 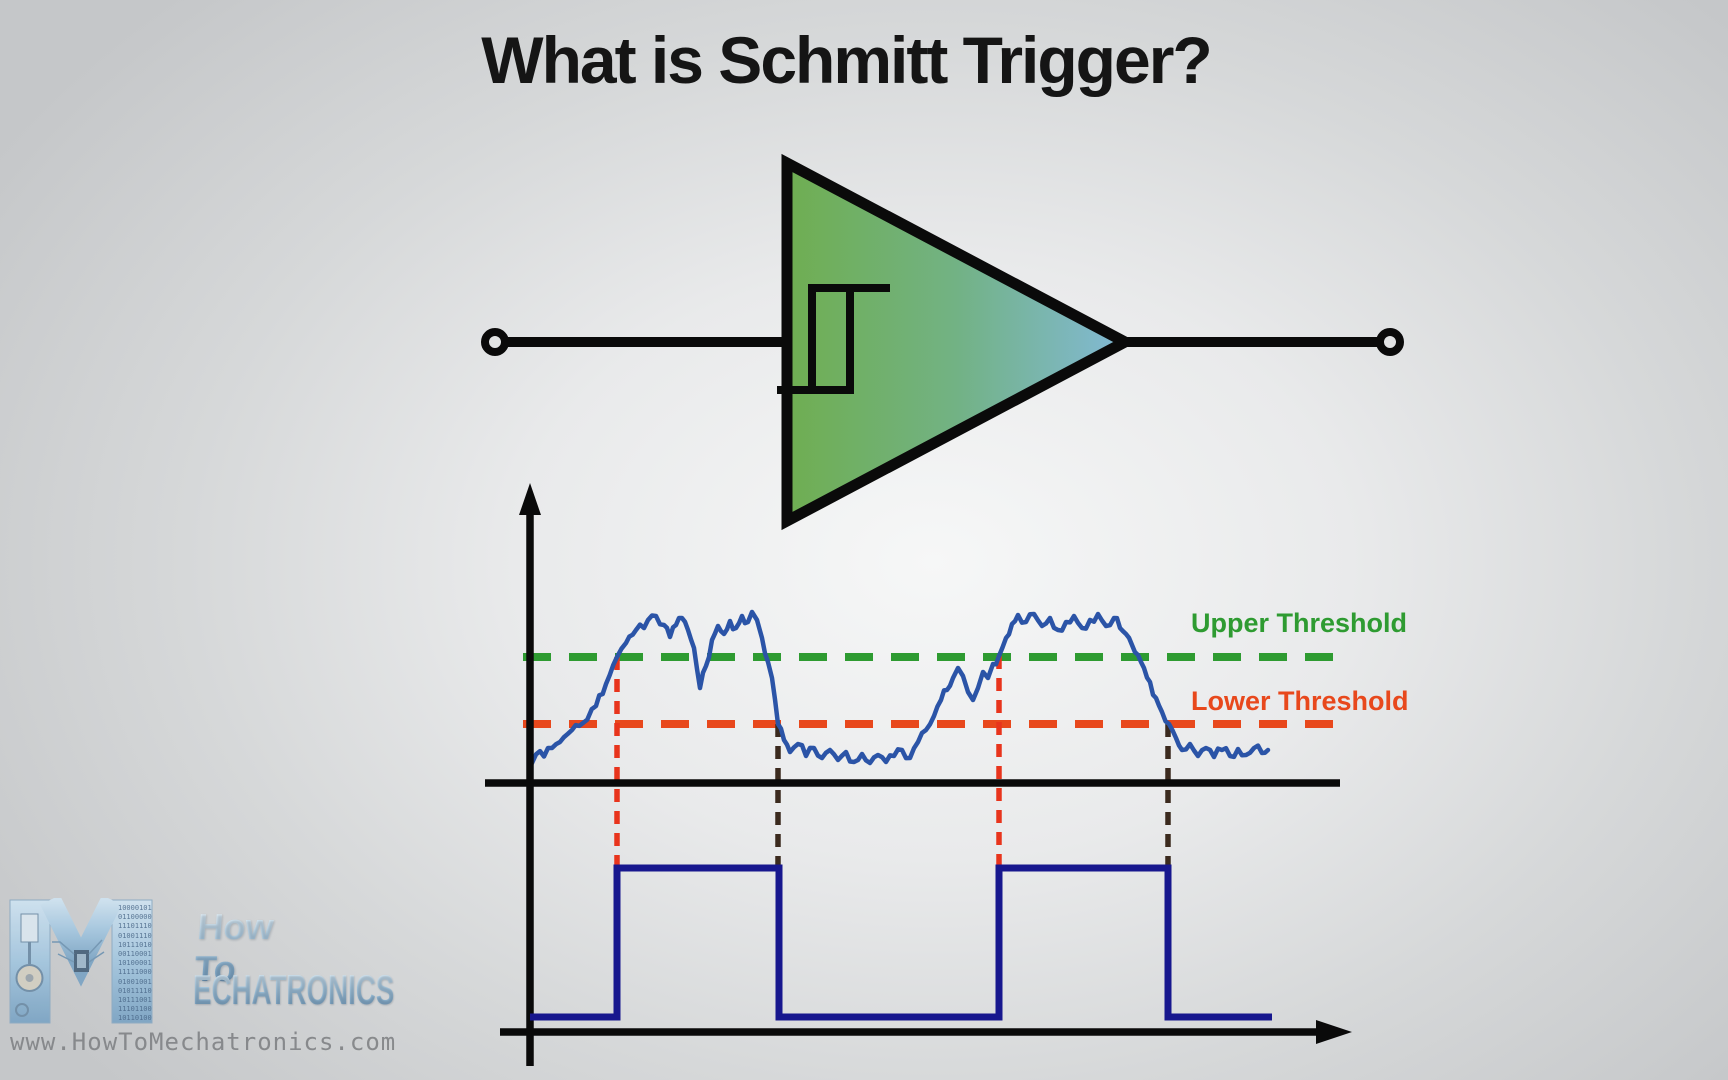 What do you see at coordinates (833, 339) in the screenshot?
I see `hysteresis-icon` at bounding box center [833, 339].